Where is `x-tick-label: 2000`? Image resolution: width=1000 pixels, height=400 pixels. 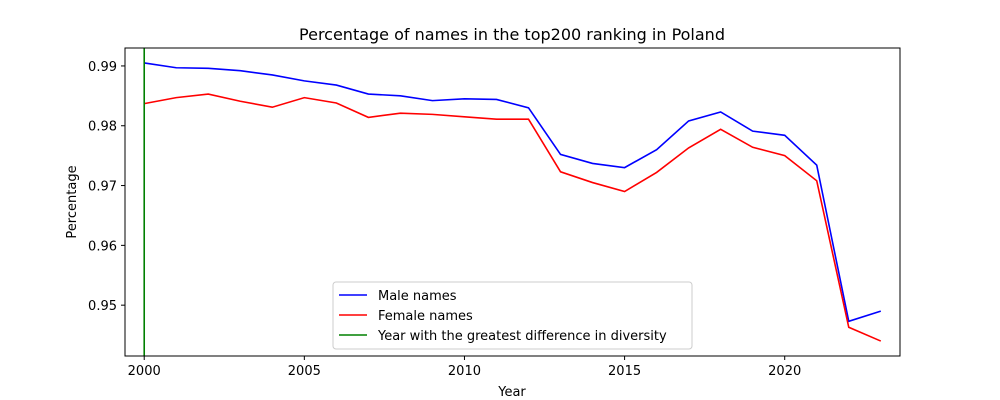 x-tick-label: 2000 is located at coordinates (144, 371).